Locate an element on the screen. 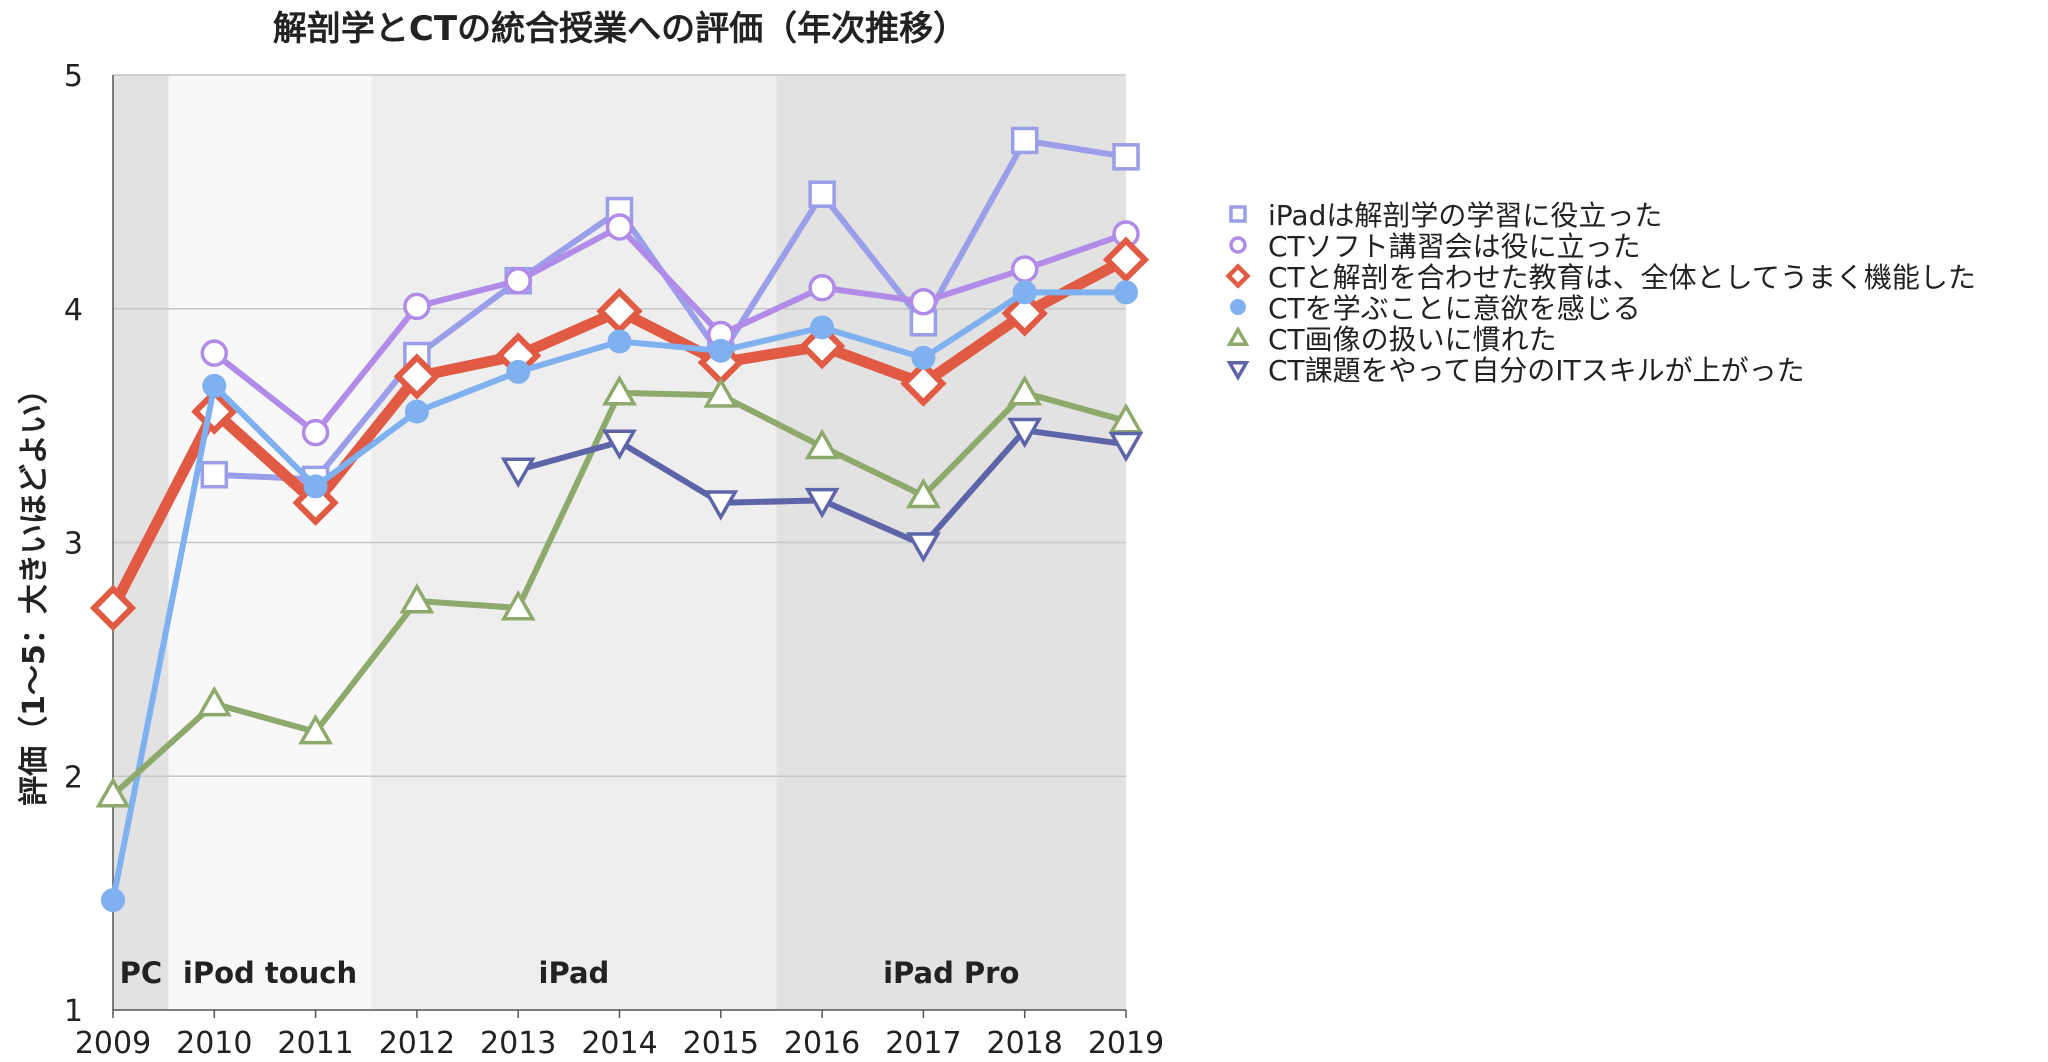  legend-item: iPadは解剖学の学習に役立った is located at coordinates (1445, 215).